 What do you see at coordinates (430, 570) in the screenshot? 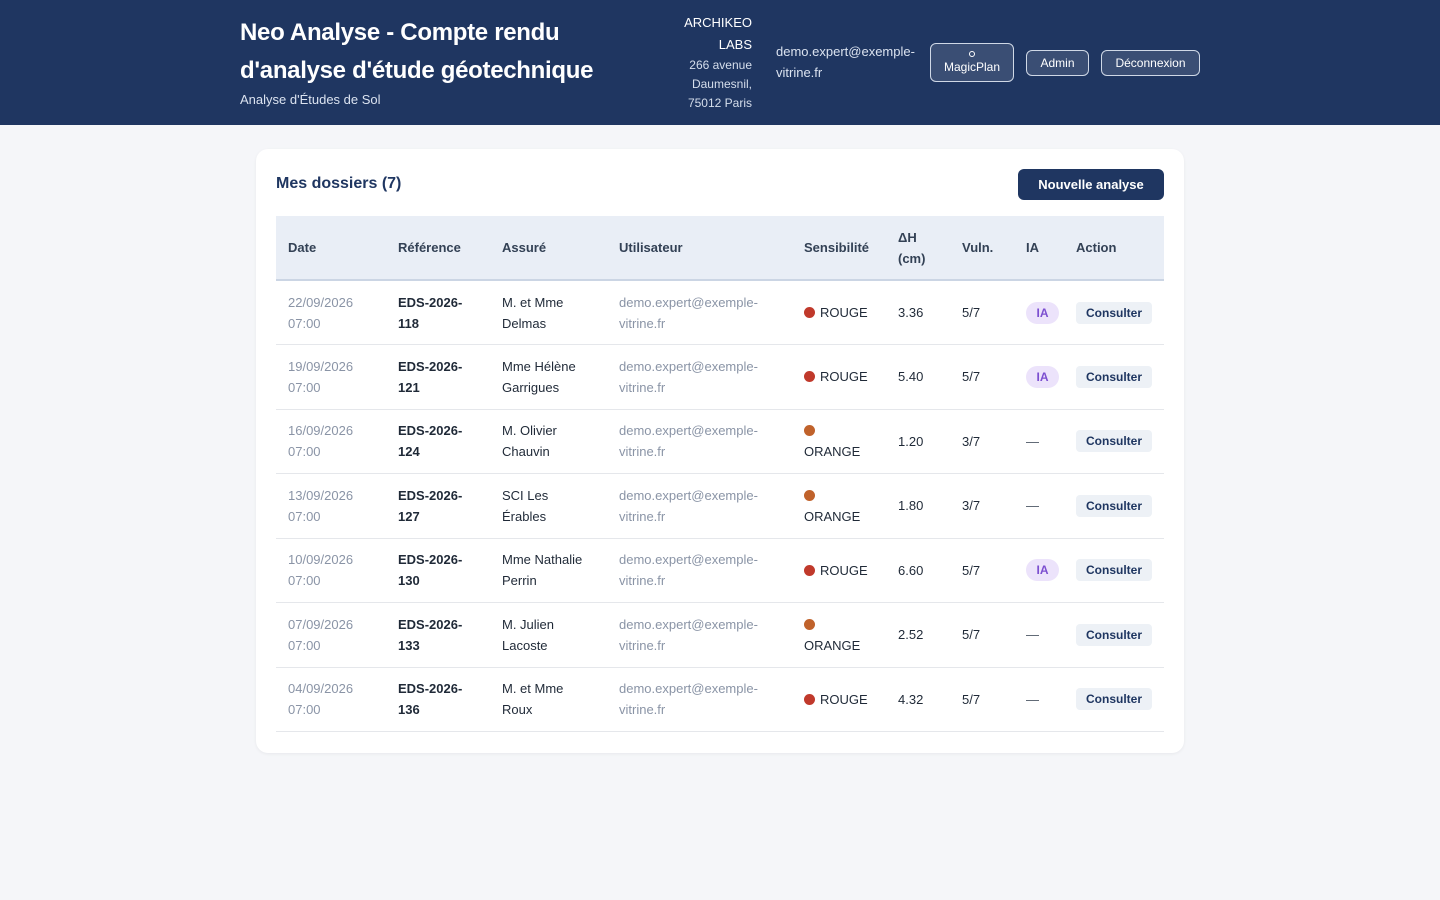
I see `row-reference: EDS-2026-130` at bounding box center [430, 570].